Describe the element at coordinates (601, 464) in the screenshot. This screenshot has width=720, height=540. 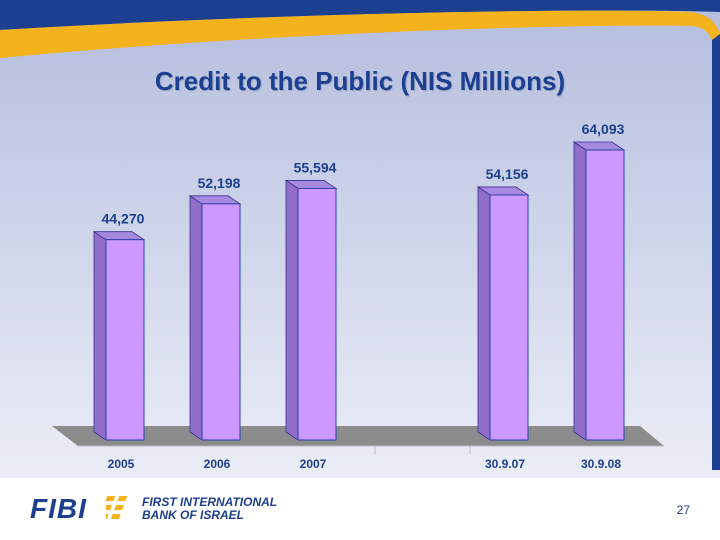
I see `x-tick-label-30.9.08: 30.9.08` at that location.